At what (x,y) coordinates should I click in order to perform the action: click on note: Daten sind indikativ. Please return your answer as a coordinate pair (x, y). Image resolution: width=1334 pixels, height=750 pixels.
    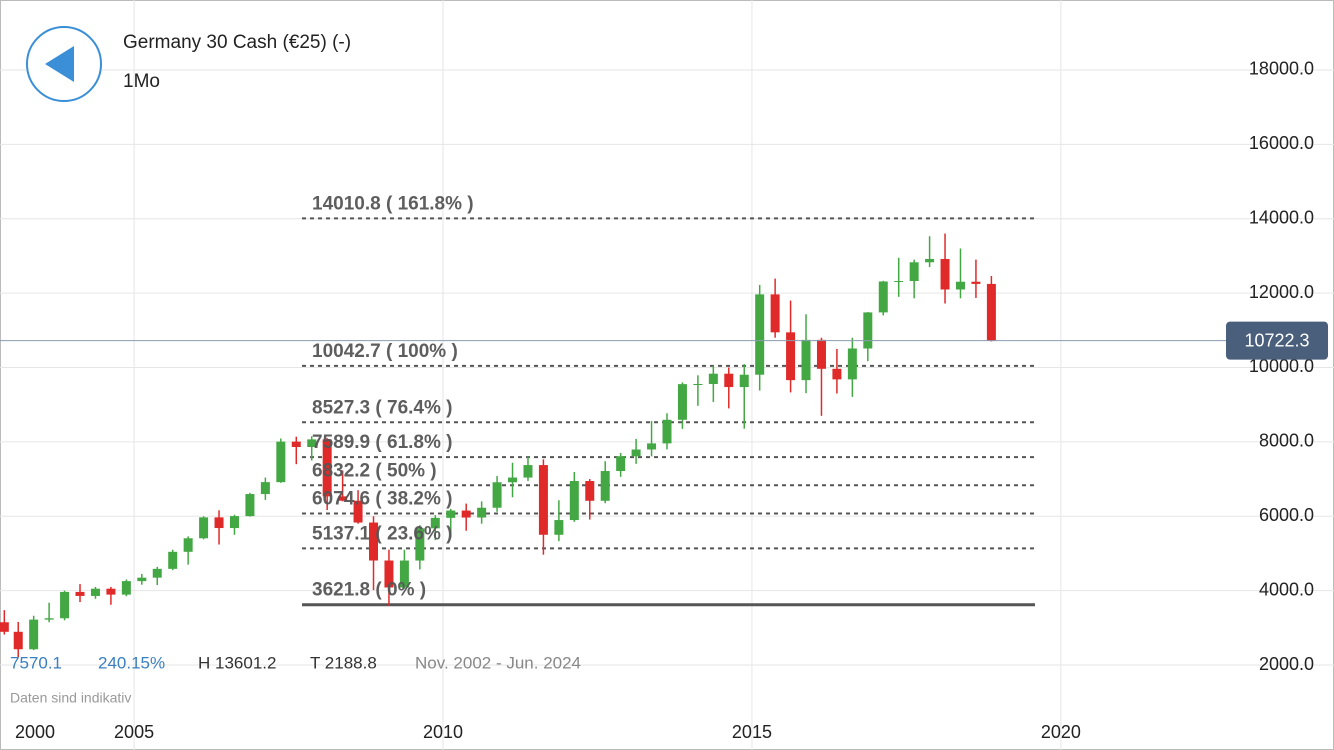
    Looking at the image, I should click on (70, 698).